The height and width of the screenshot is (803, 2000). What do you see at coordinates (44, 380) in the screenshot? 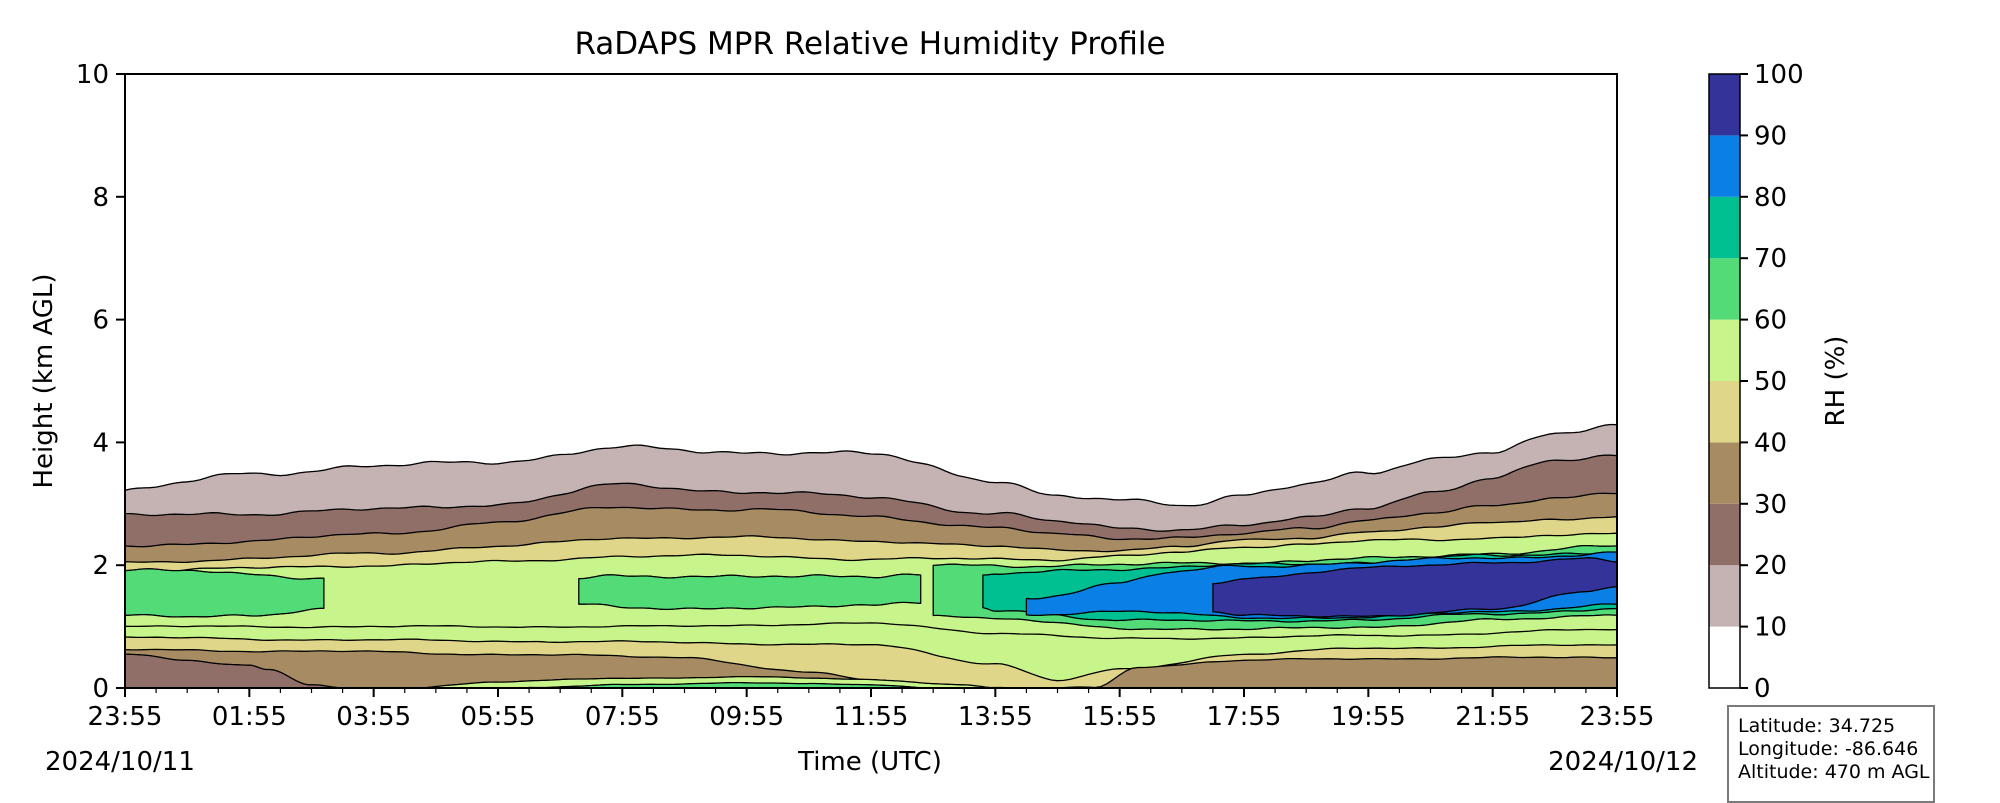
I see `y-axis-label: Height (km AGL)` at bounding box center [44, 380].